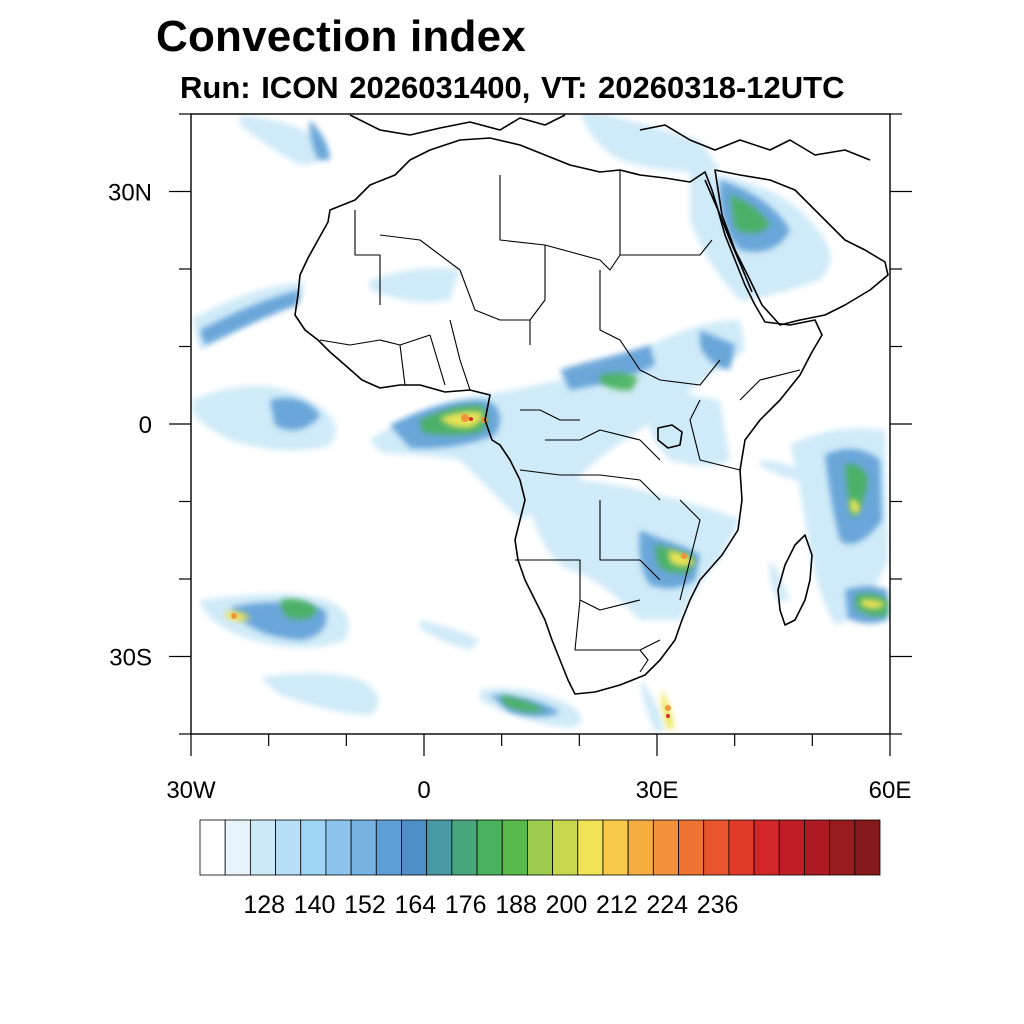 This screenshot has height=1024, width=1024. I want to click on colorbar-label: 212, so click(617, 905).